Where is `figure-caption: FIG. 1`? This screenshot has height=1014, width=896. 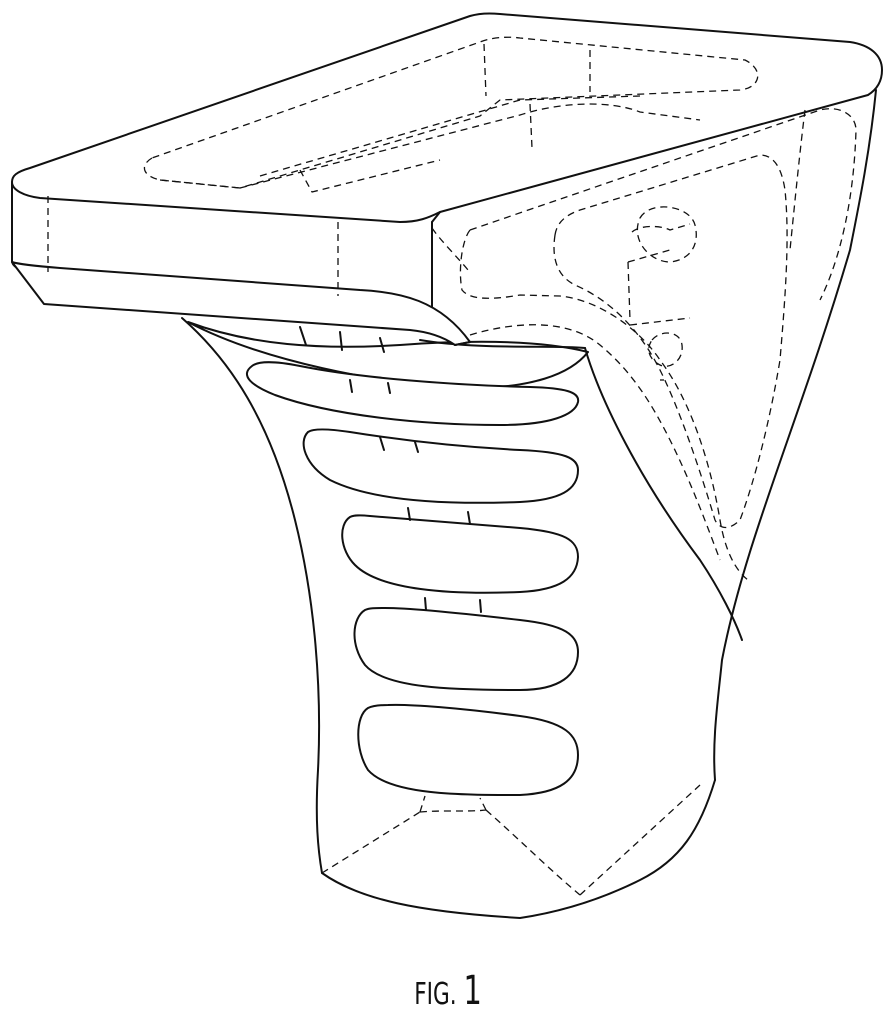
figure-caption: FIG. 1 is located at coordinates (447, 991).